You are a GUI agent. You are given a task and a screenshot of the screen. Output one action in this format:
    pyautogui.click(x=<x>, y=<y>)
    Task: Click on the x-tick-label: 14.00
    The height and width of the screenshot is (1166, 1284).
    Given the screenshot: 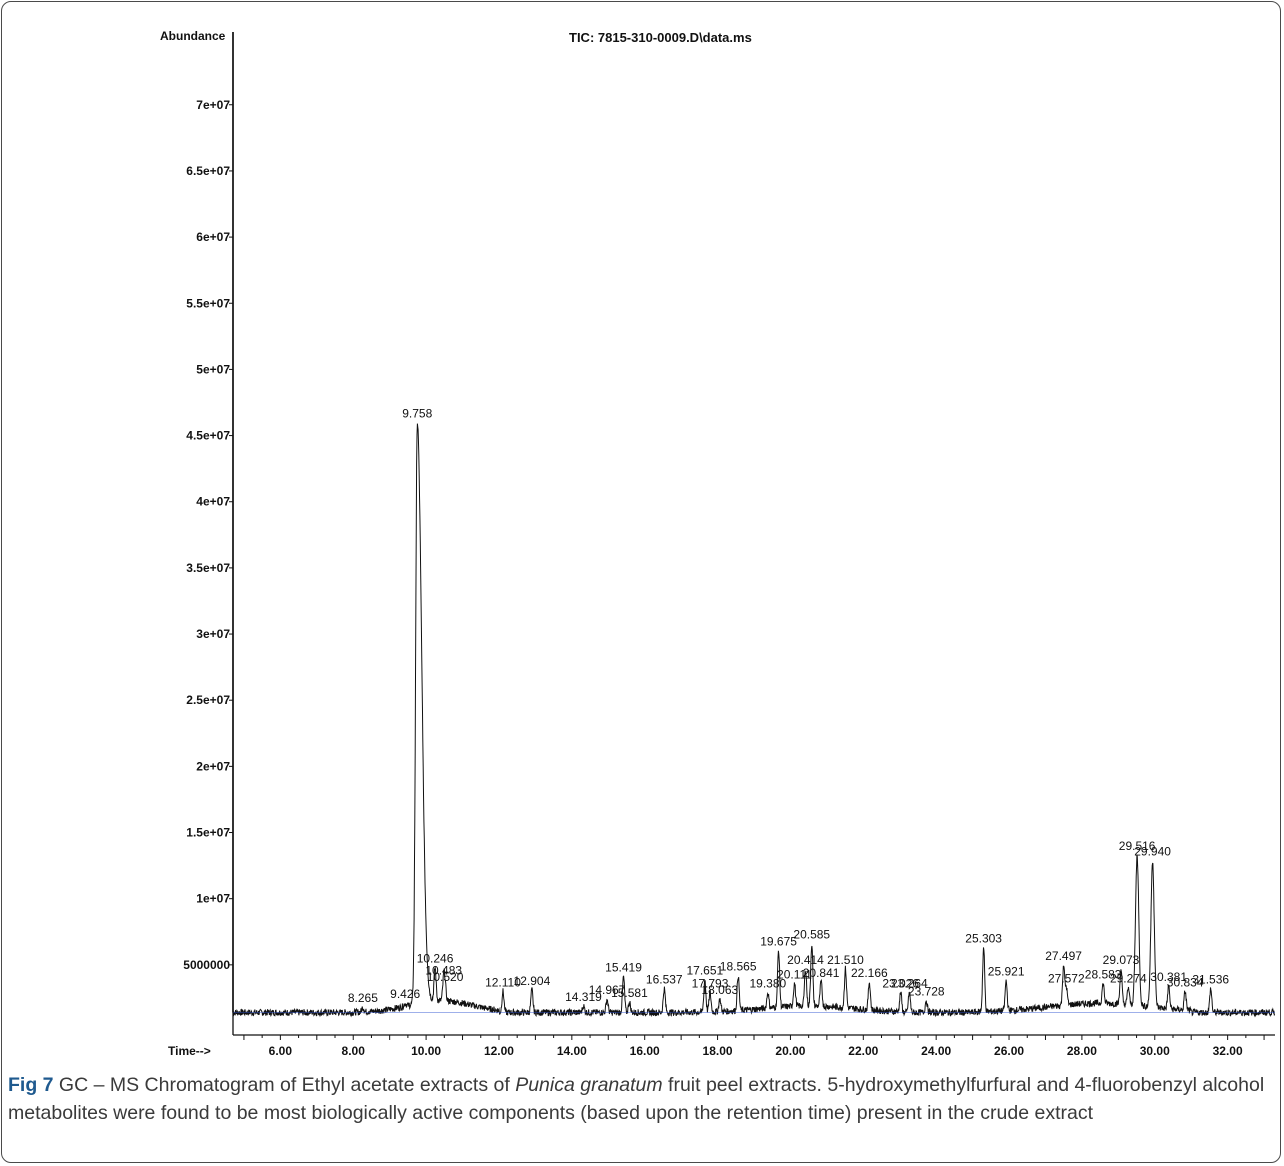 What is the action you would take?
    pyautogui.click(x=572, y=1051)
    